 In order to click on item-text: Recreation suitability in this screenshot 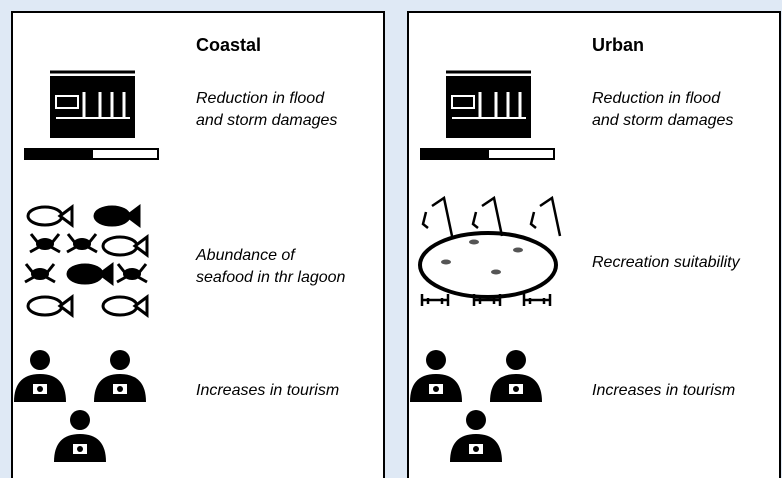, I will do `click(666, 262)`.